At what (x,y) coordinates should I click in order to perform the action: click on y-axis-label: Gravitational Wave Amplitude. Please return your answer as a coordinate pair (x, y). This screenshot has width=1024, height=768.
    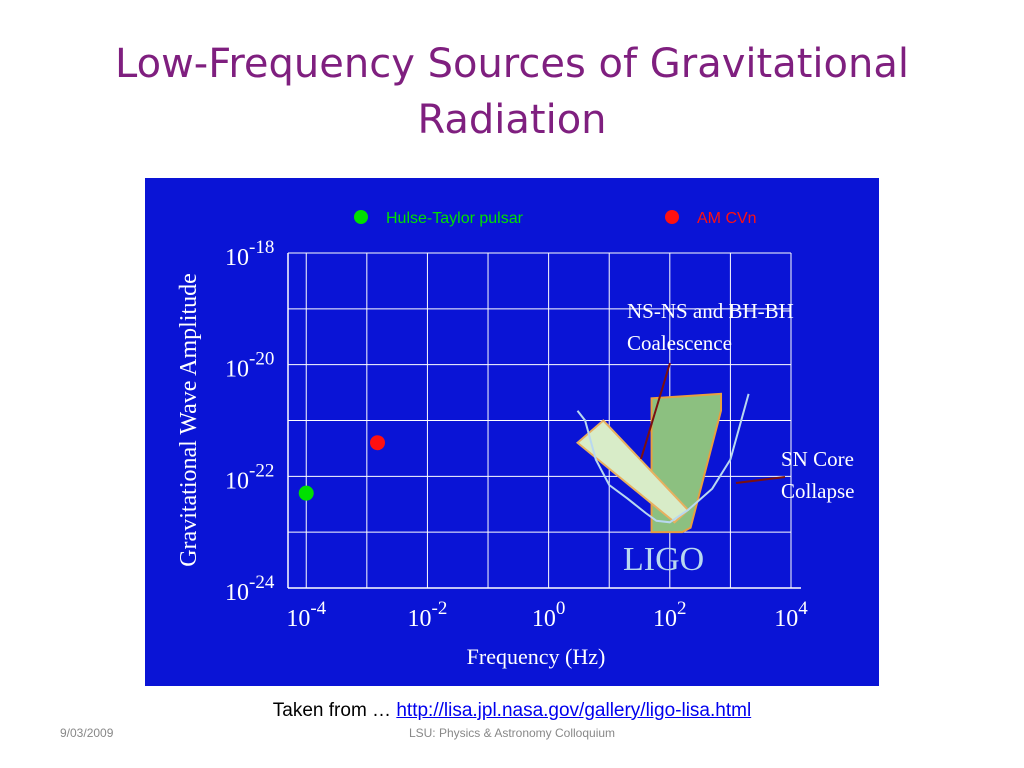
    Looking at the image, I should click on (189, 420).